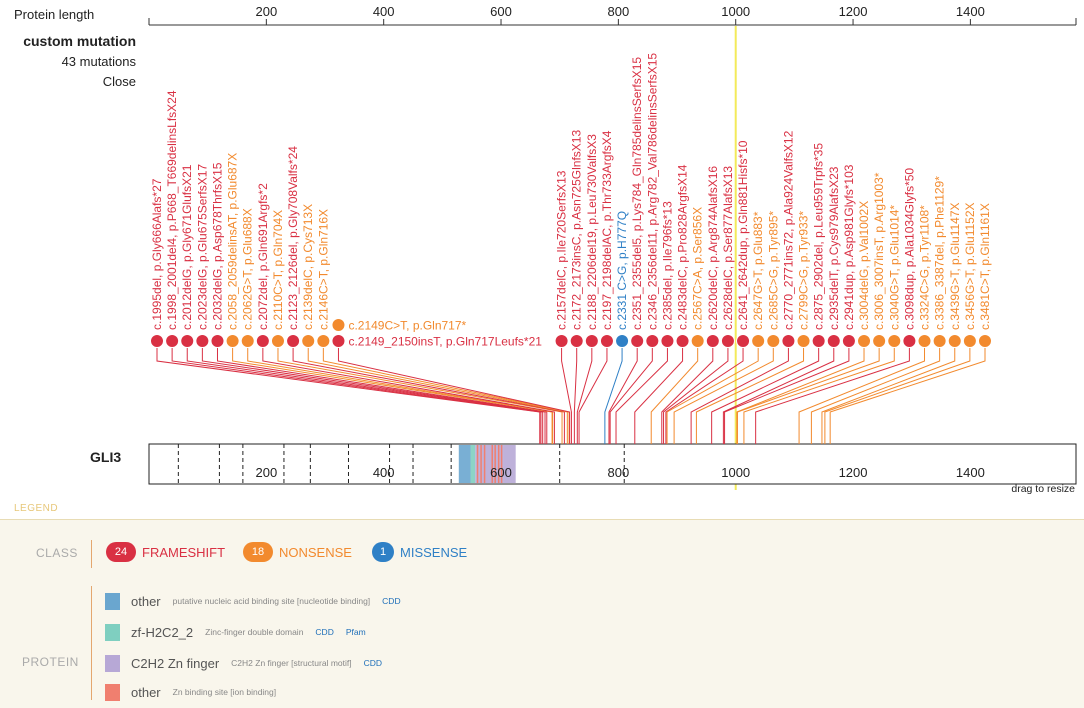 This screenshot has width=1084, height=708. Describe the element at coordinates (735, 11) in the screenshot. I see `axis-tick-label: 1000` at that location.